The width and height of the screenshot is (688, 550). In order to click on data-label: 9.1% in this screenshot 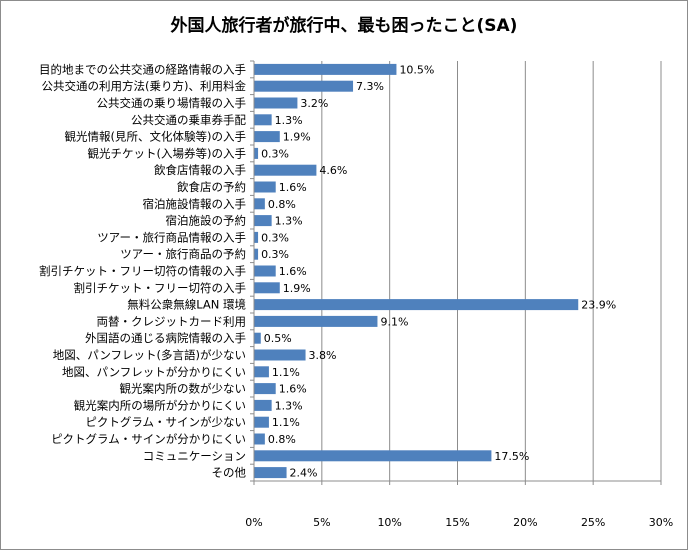, I will do `click(394, 321)`.